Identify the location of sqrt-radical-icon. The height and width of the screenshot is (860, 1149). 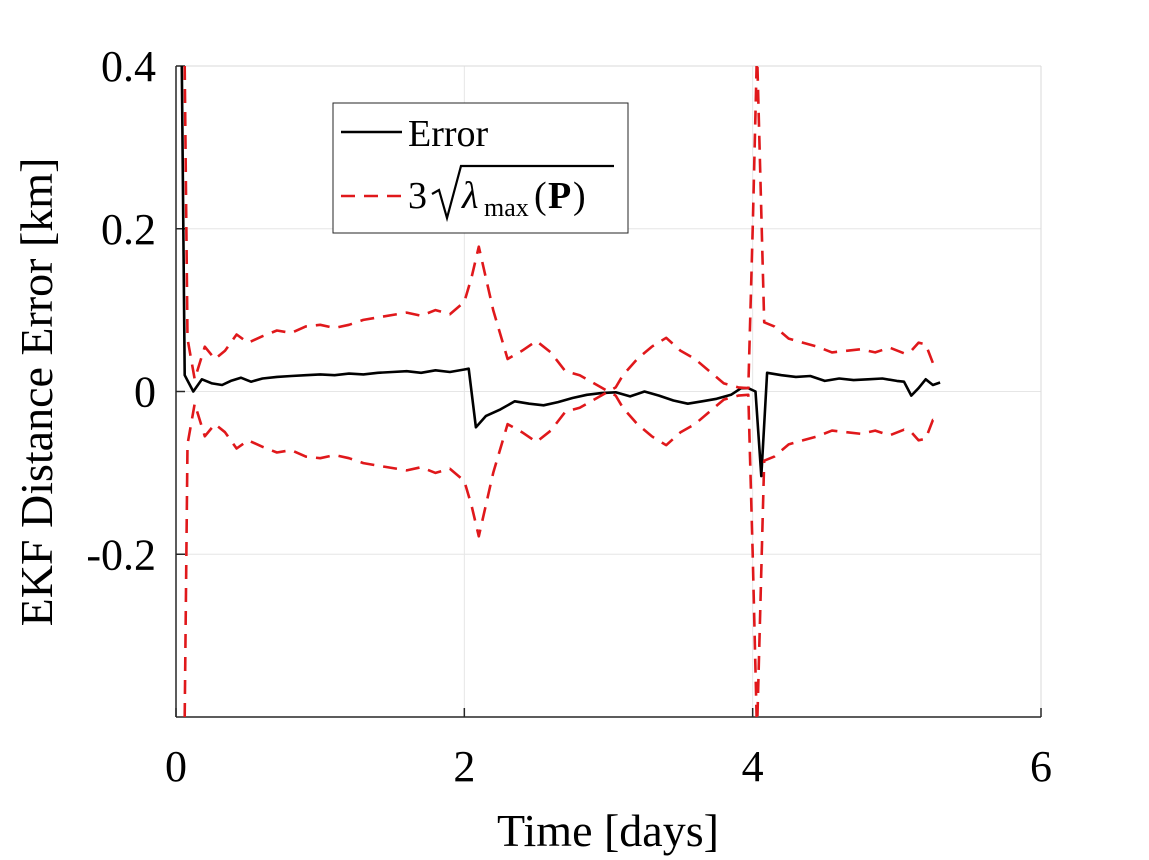
(522, 193).